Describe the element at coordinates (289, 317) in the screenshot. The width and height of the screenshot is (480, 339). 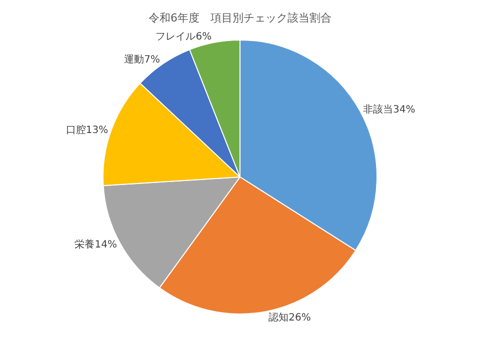
I see `slice-label: 認知26%` at that location.